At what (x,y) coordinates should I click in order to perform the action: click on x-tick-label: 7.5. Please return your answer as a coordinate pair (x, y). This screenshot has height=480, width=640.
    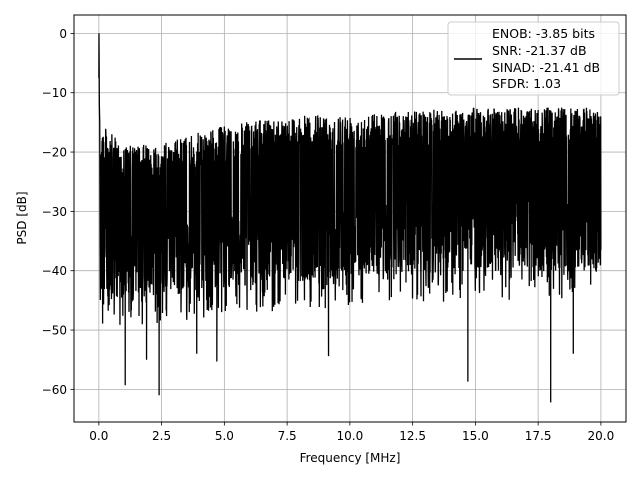
    Looking at the image, I should click on (287, 436).